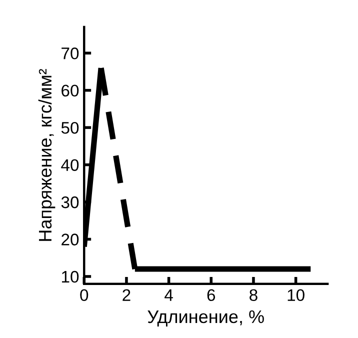  Describe the element at coordinates (126, 295) in the screenshot. I see `x-tick-label: 2` at that location.